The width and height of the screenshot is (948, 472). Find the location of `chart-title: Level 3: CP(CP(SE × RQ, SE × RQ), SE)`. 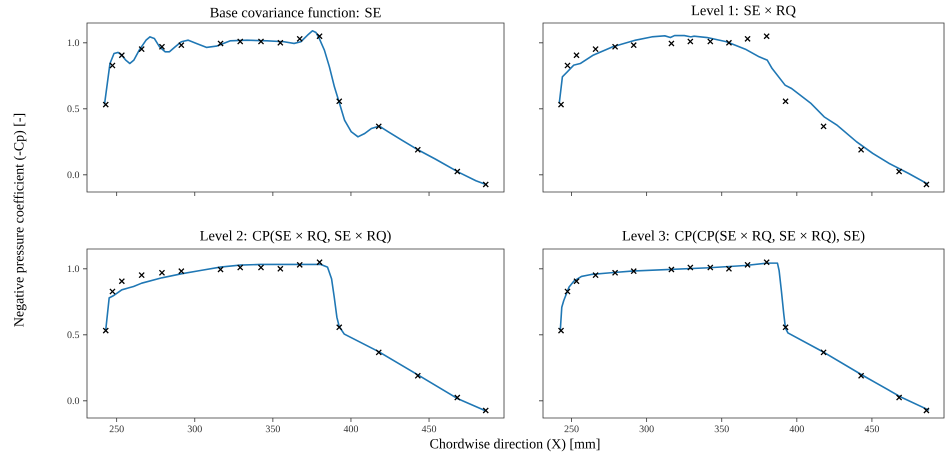

chart-title: Level 3: CP(CP(SE × RQ, SE × RQ), SE) is located at coordinates (743, 237).